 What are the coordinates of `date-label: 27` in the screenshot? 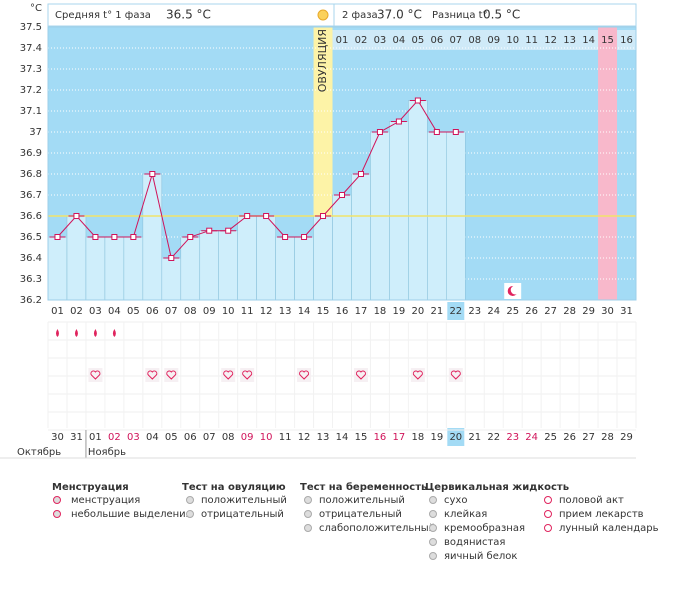 It's located at (588, 437).